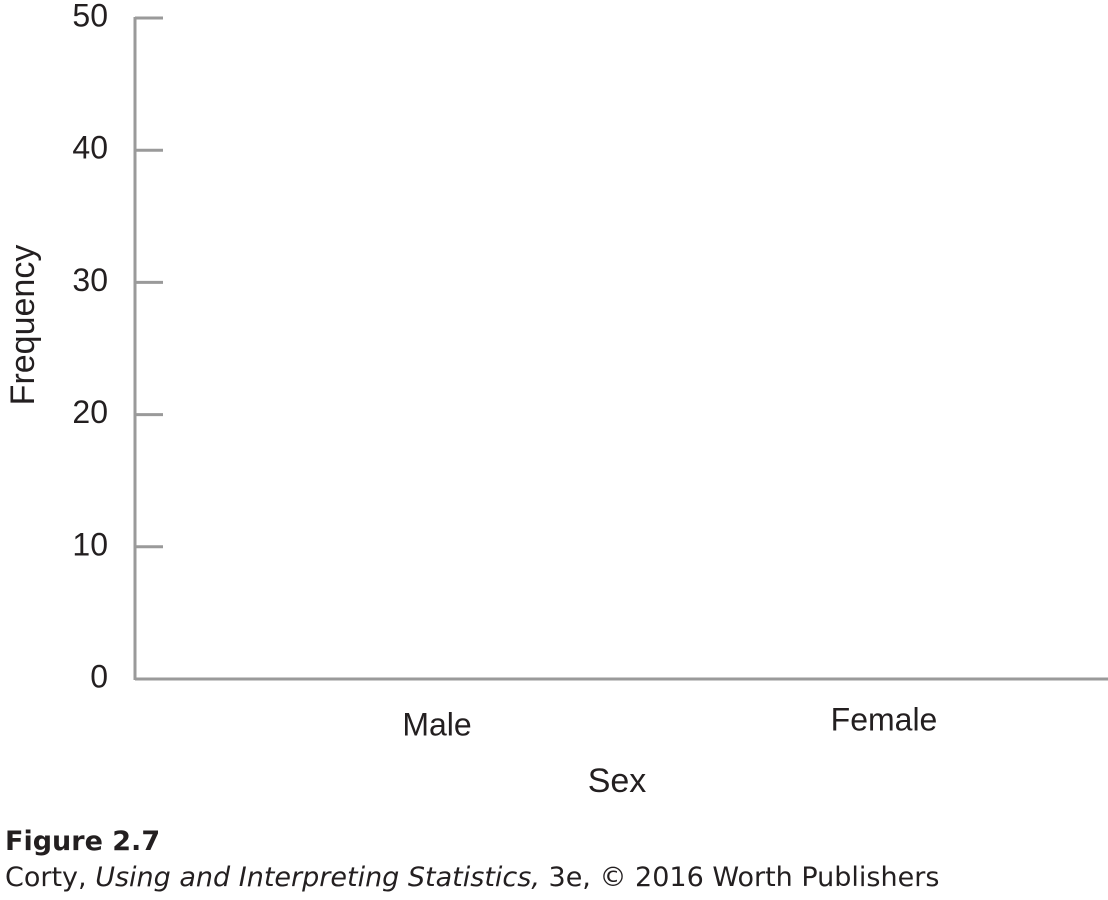  I want to click on y-tick-label: 0, so click(99, 676).